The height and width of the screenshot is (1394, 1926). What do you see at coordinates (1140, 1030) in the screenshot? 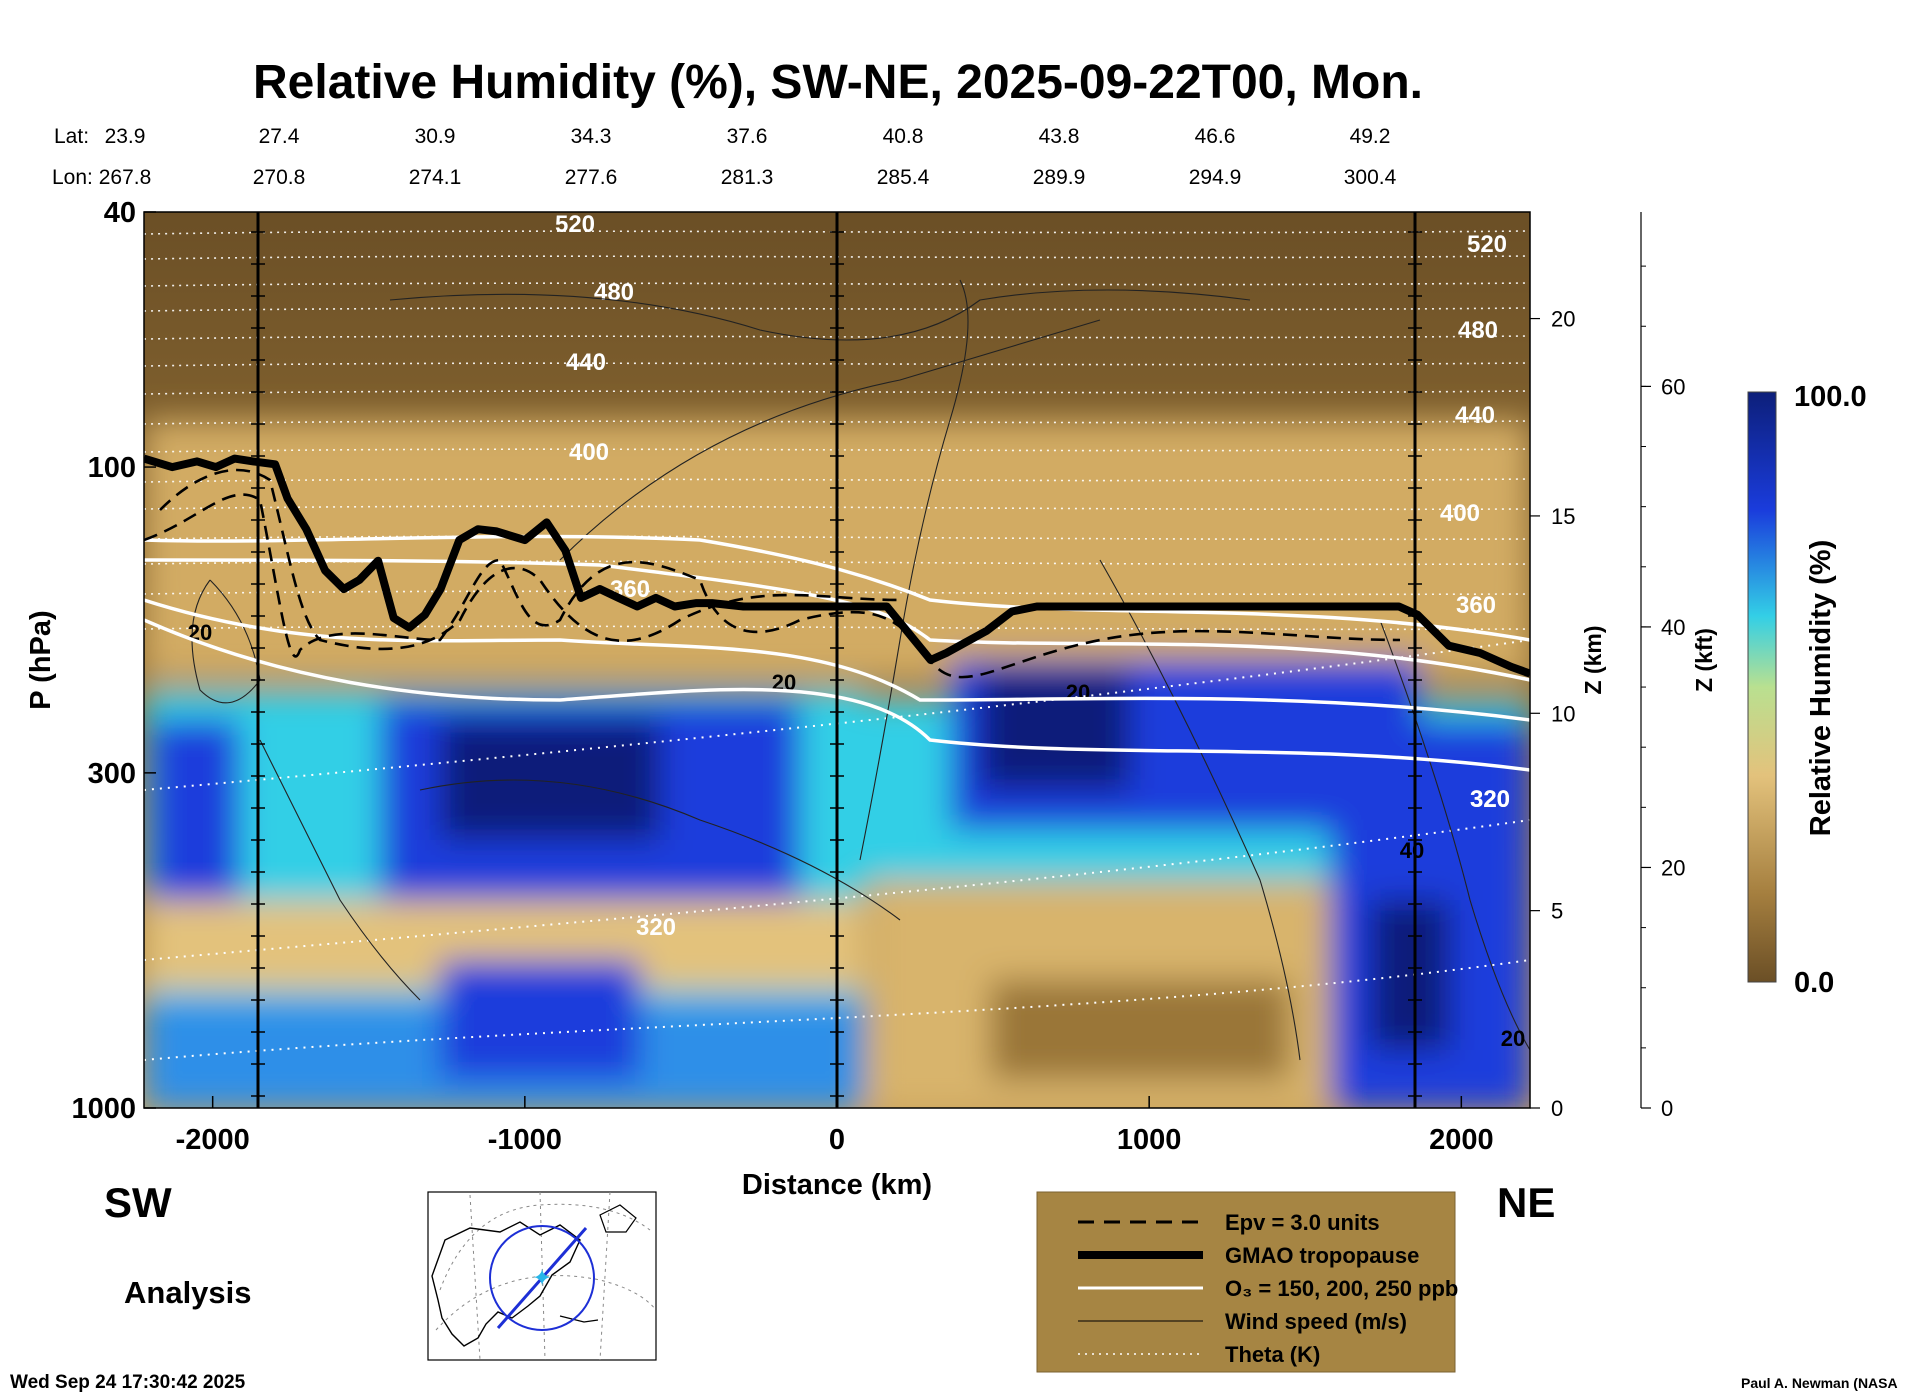
I see `very-dry-pocket` at bounding box center [1140, 1030].